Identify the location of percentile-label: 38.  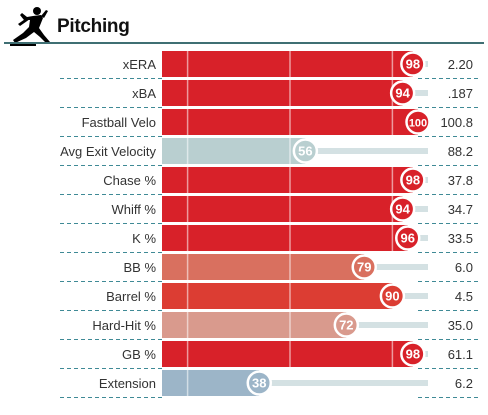
(259, 383).